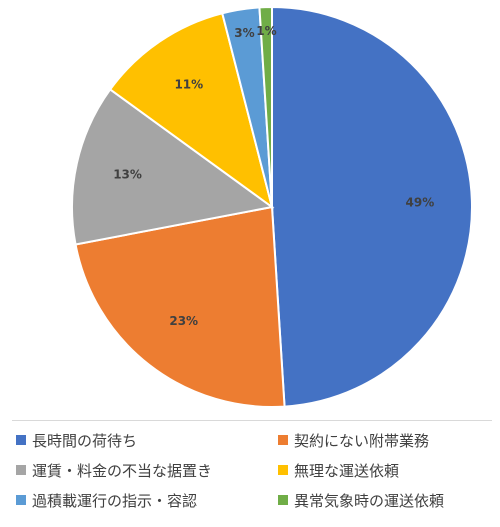  I want to click on data-label: 11%, so click(188, 85).